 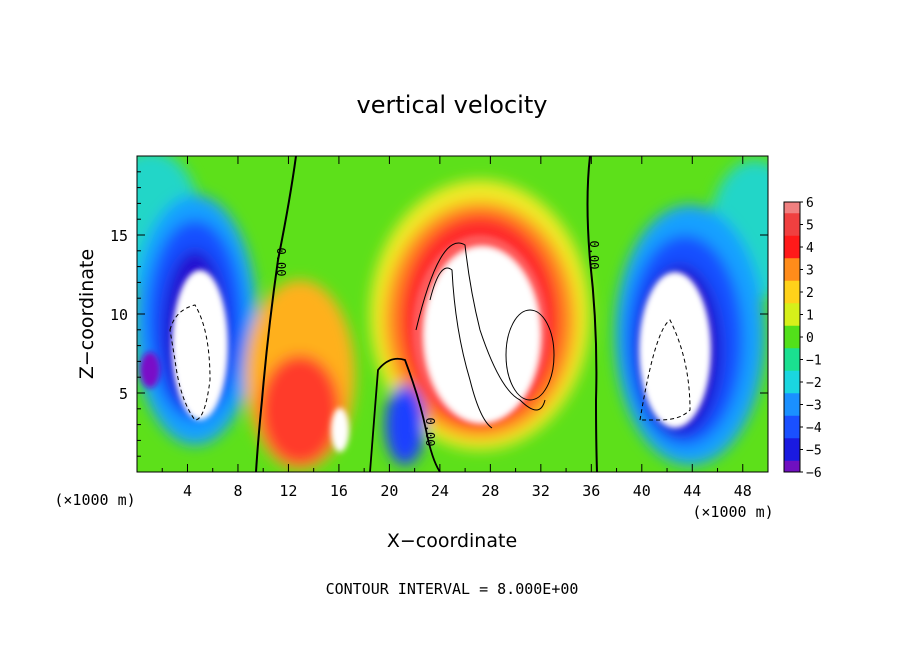 I want to click on x-tick-label: 36, so click(x=591, y=491).